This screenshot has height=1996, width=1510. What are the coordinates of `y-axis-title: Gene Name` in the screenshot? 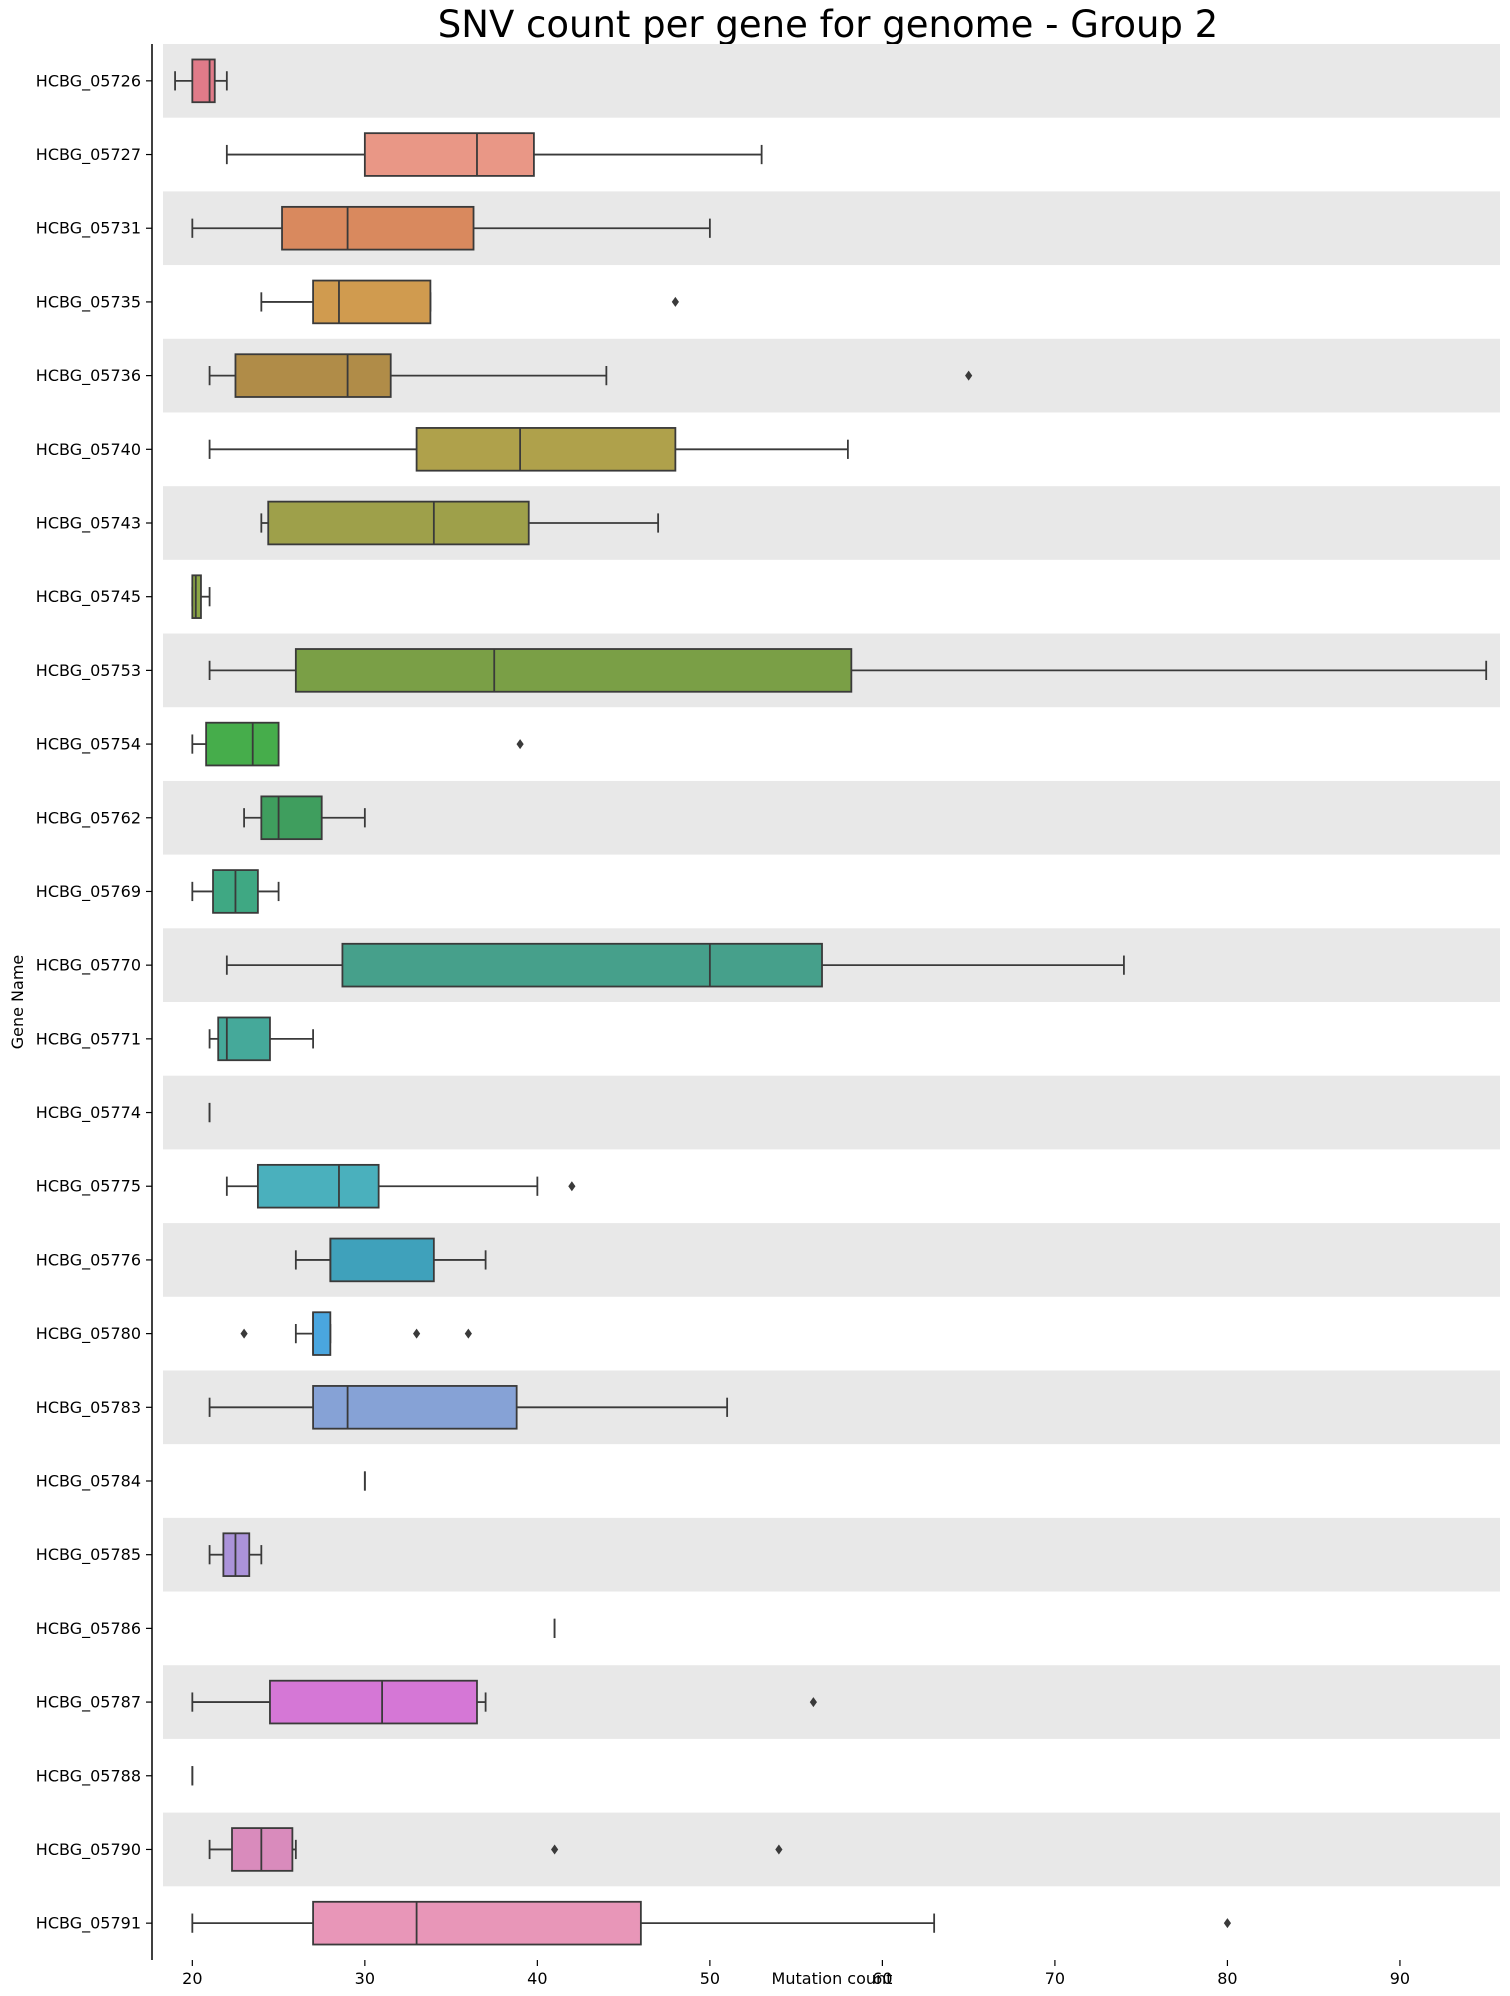 It's located at (17, 1002).